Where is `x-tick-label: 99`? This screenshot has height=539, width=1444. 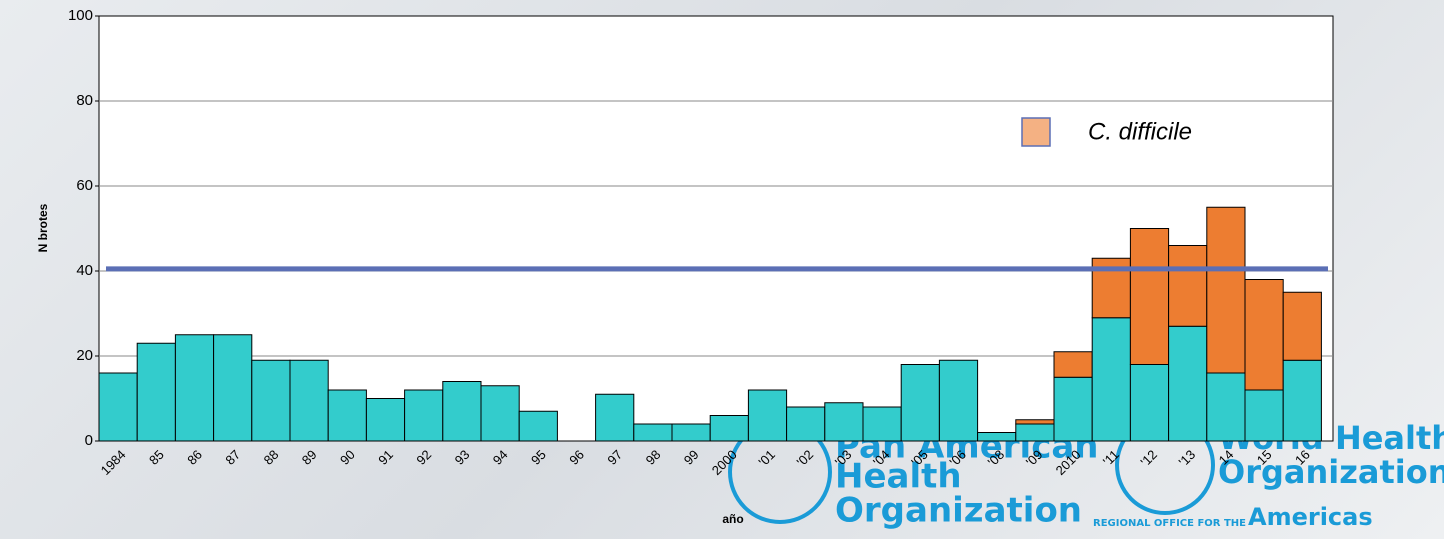
x-tick-label: 99 is located at coordinates (691, 457).